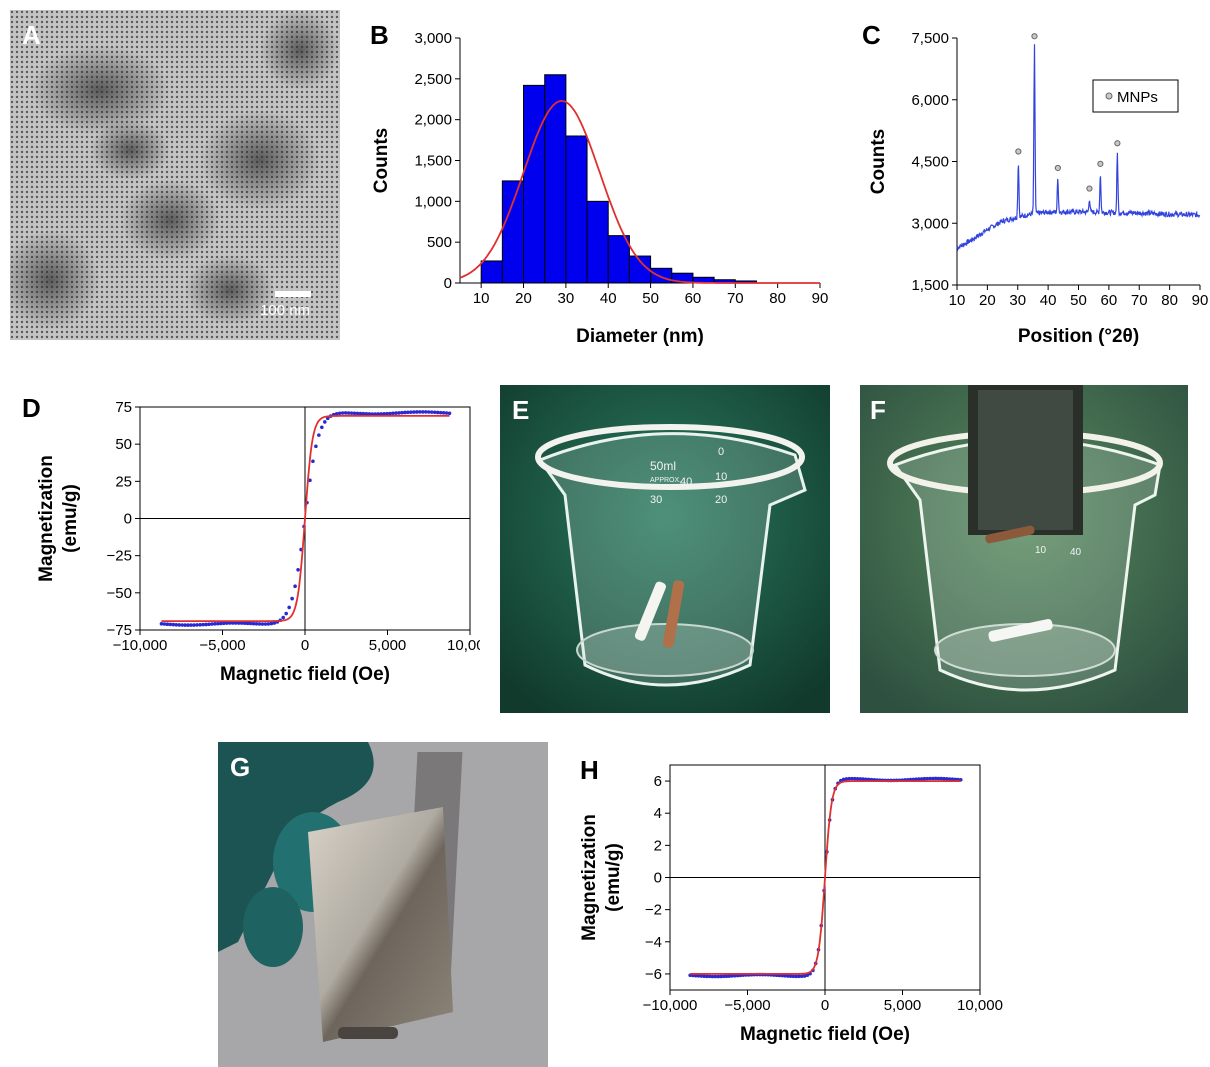 The width and height of the screenshot is (1210, 1067). I want to click on x-tick-label: 60, so click(693, 298).